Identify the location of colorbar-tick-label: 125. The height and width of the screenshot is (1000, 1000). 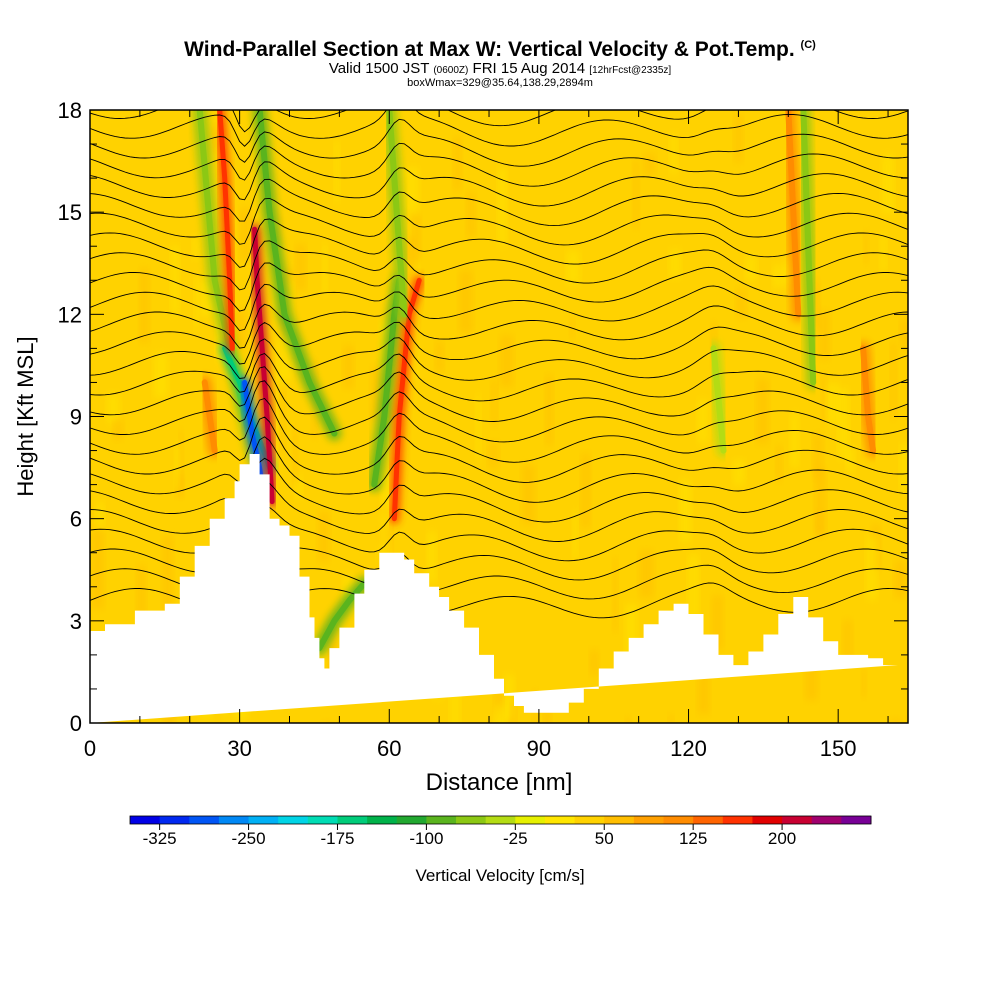
(693, 838).